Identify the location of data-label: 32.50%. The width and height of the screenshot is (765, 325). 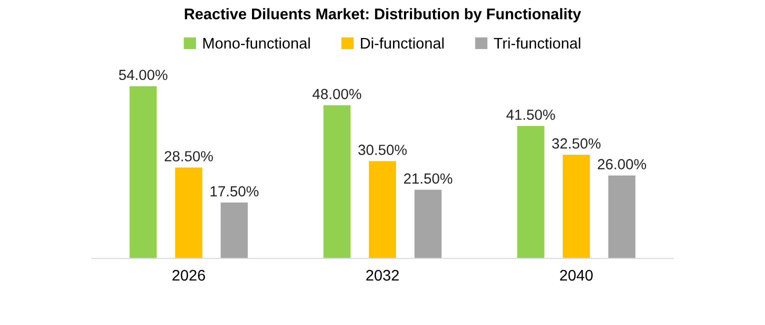
(576, 143).